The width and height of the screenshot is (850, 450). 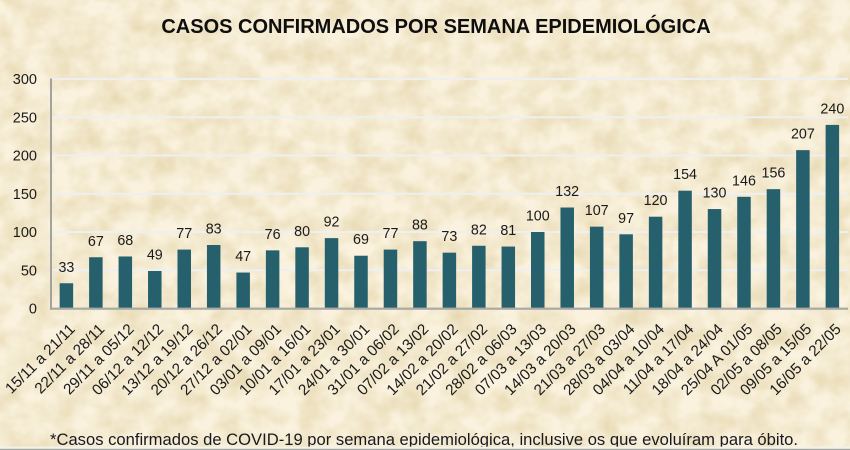 What do you see at coordinates (332, 223) in the screenshot?
I see `svg-text: 92` at bounding box center [332, 223].